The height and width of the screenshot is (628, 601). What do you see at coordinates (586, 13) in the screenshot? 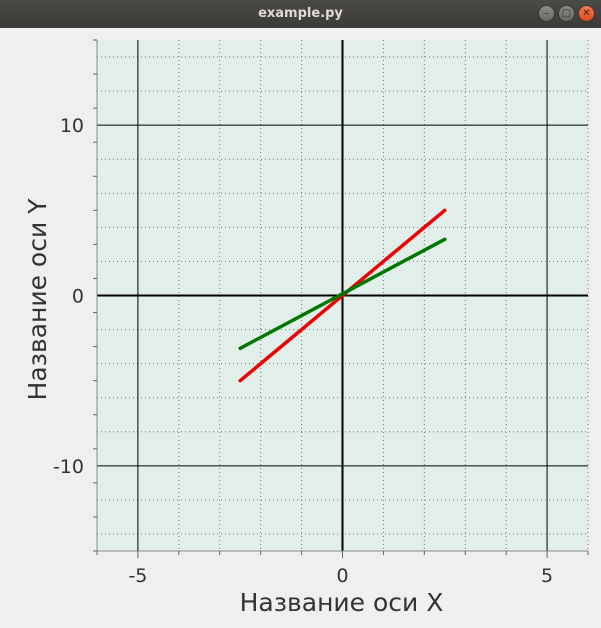
I see `close-button: ✕` at bounding box center [586, 13].